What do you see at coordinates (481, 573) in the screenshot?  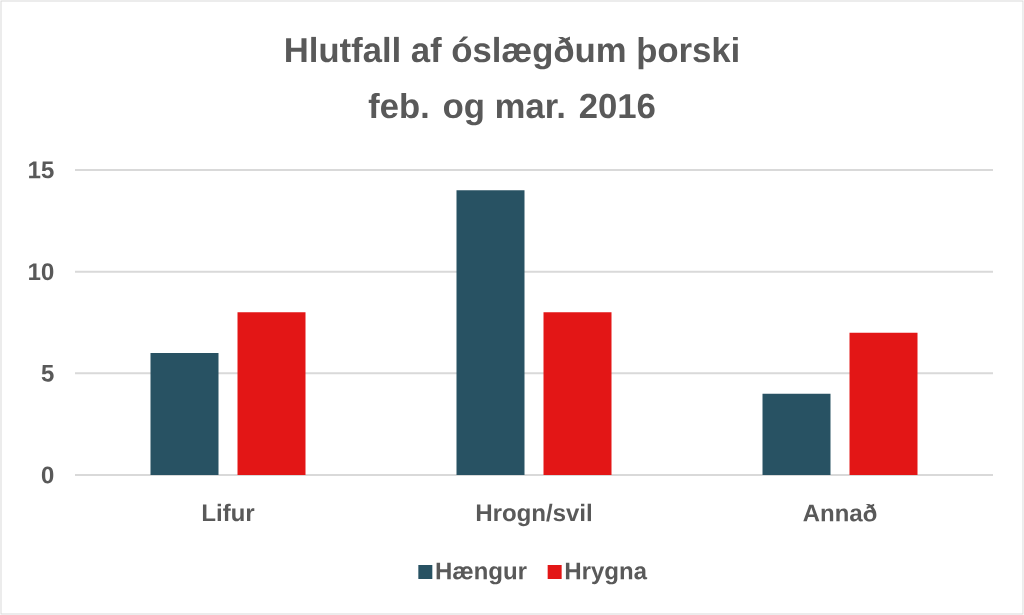 I see `legend-label: Hængur` at bounding box center [481, 573].